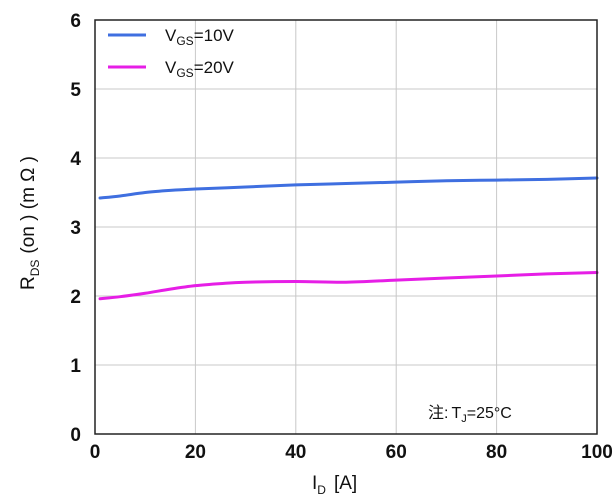 Image resolution: width=613 pixels, height=497 pixels. What do you see at coordinates (30, 223) in the screenshot?
I see `y-axis-label: RDS(on ) (m Ω )` at bounding box center [30, 223].